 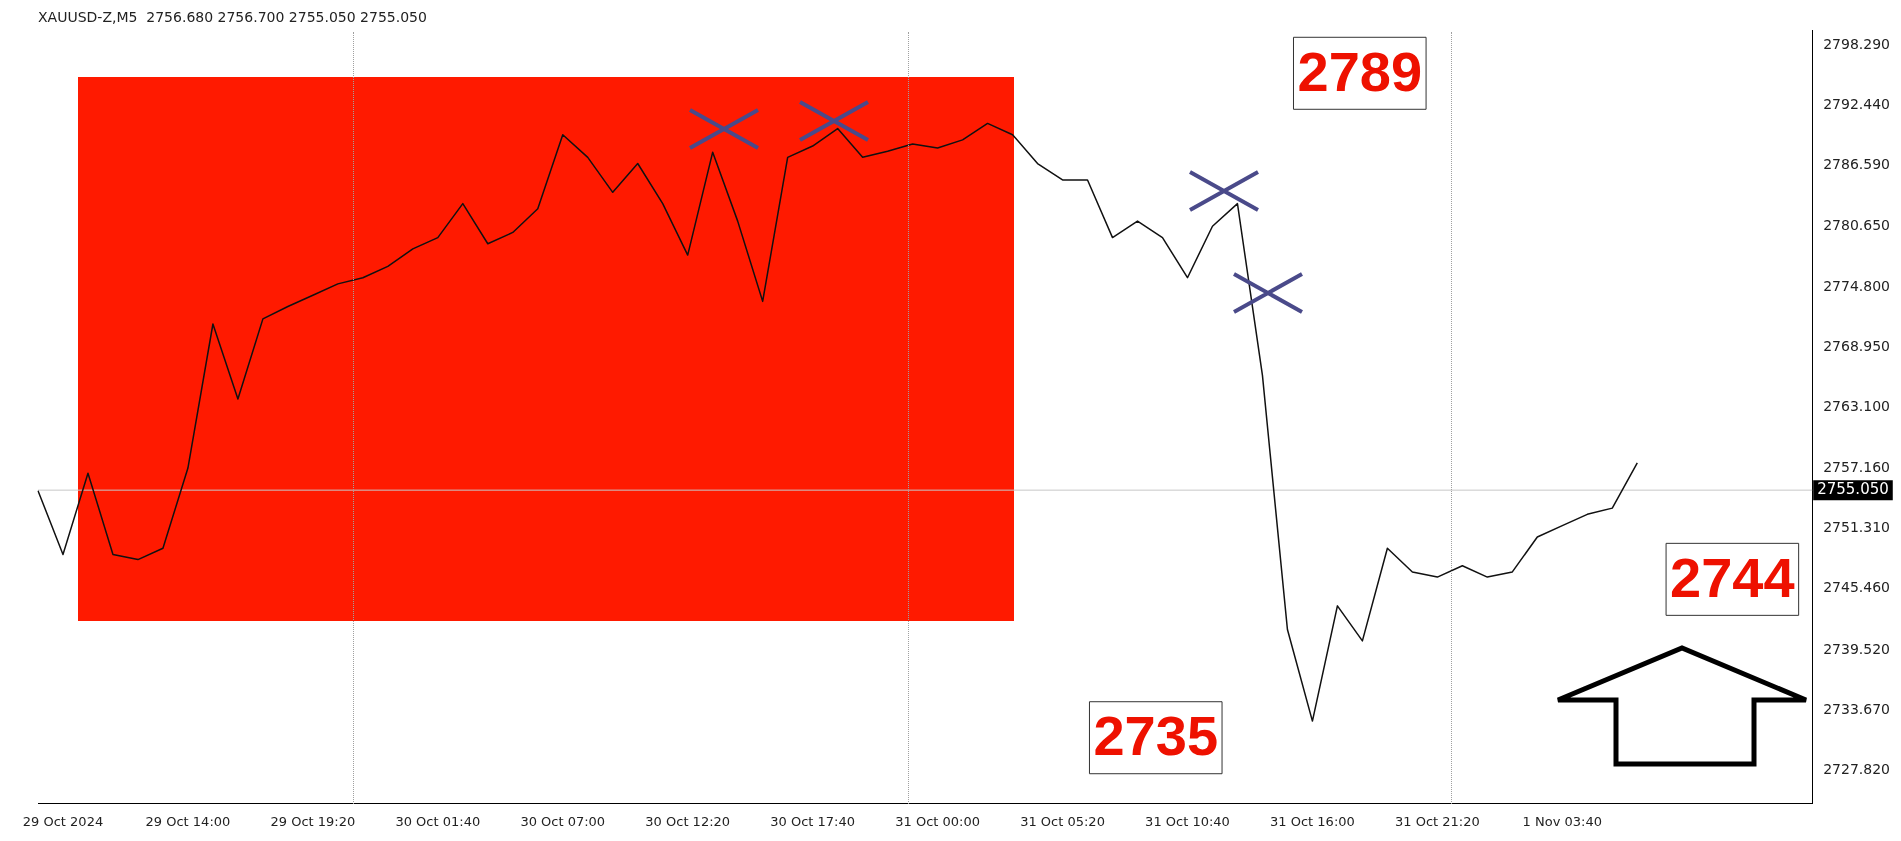 What do you see at coordinates (688, 821) in the screenshot?
I see `x-tick-label: 30 Oct 12:20` at bounding box center [688, 821].